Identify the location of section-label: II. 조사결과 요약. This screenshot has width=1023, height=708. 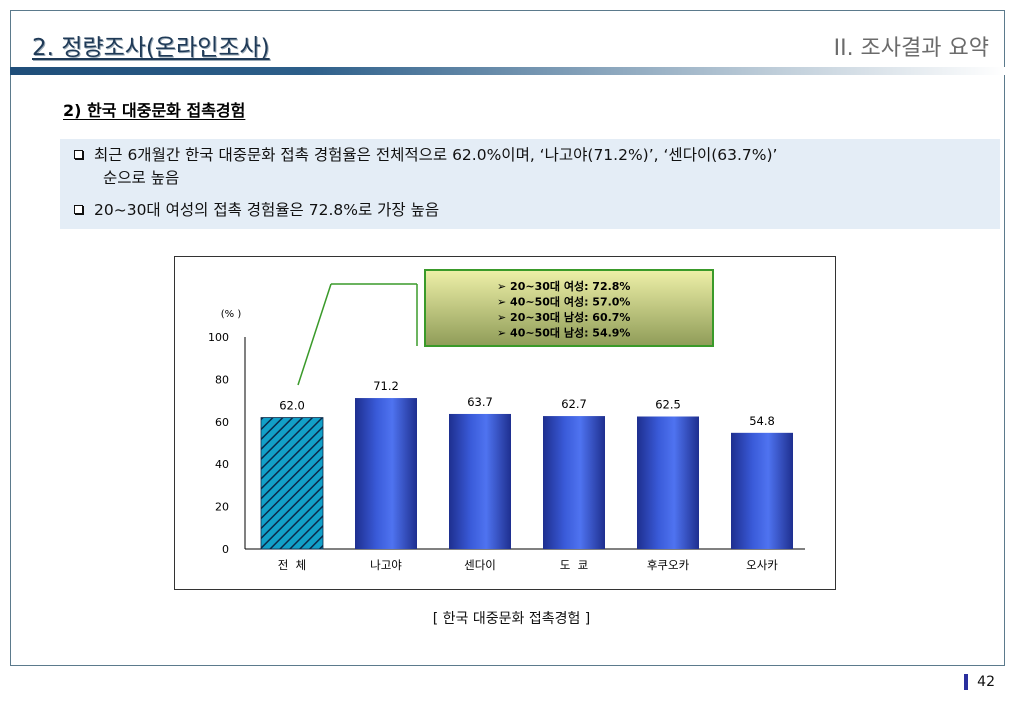
(911, 48).